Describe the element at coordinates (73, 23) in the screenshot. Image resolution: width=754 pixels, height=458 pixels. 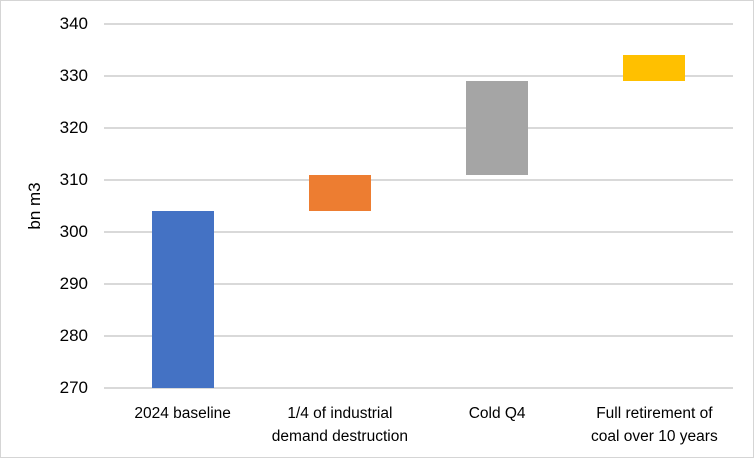
I see `y-tick-label-340: 340` at that location.